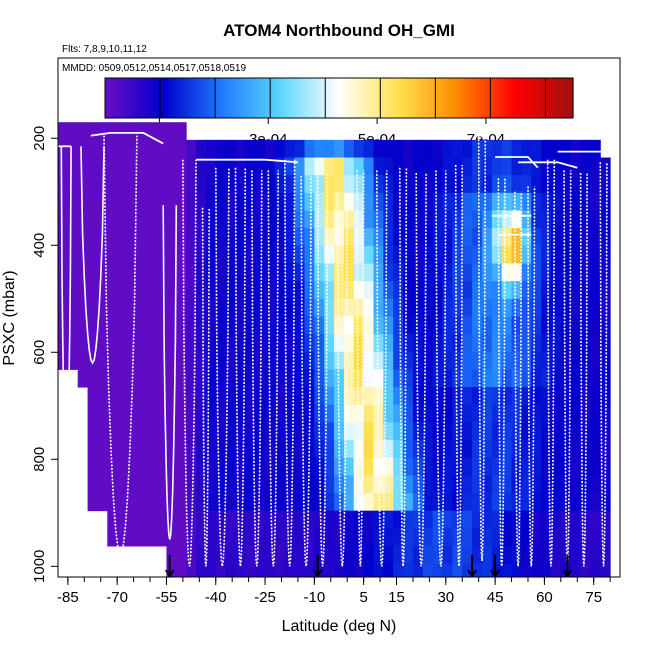 This screenshot has height=650, width=650. I want to click on flight-track-segment, so click(478, 134).